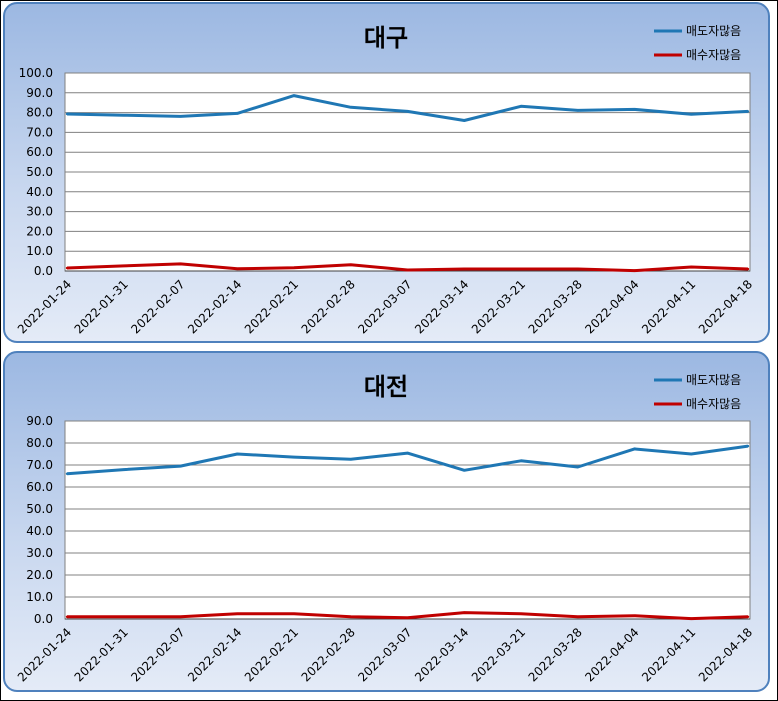 This screenshot has width=778, height=701. Describe the element at coordinates (386, 38) in the screenshot. I see `chart-title: 대구` at that location.